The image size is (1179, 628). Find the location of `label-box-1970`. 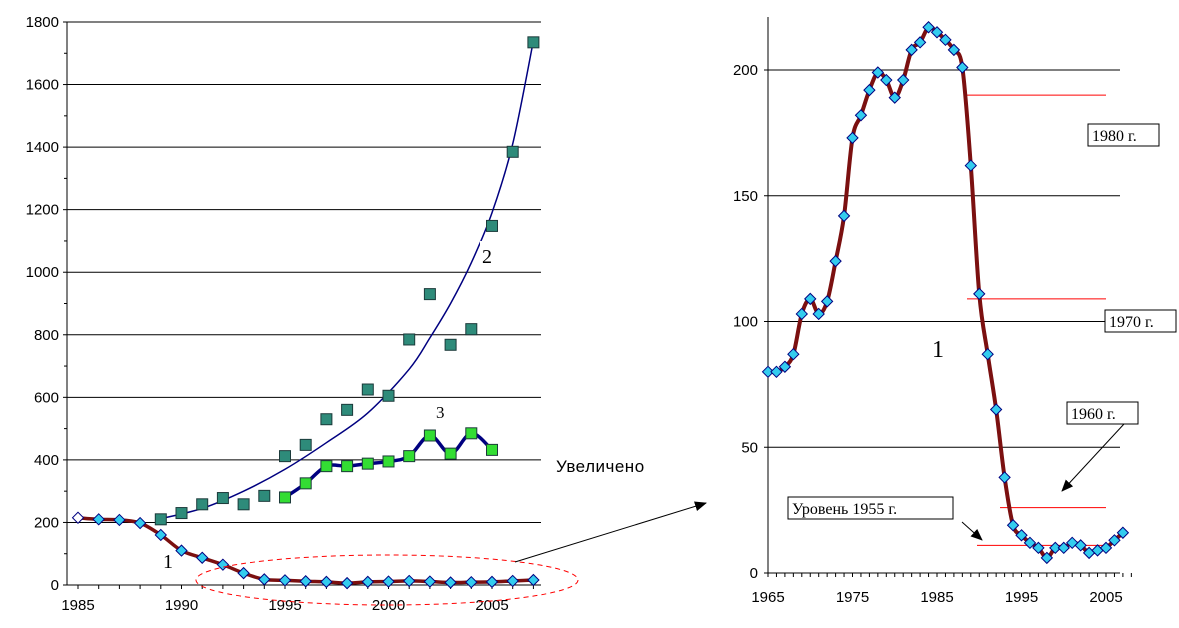

label-box-1970 is located at coordinates (1140, 321).